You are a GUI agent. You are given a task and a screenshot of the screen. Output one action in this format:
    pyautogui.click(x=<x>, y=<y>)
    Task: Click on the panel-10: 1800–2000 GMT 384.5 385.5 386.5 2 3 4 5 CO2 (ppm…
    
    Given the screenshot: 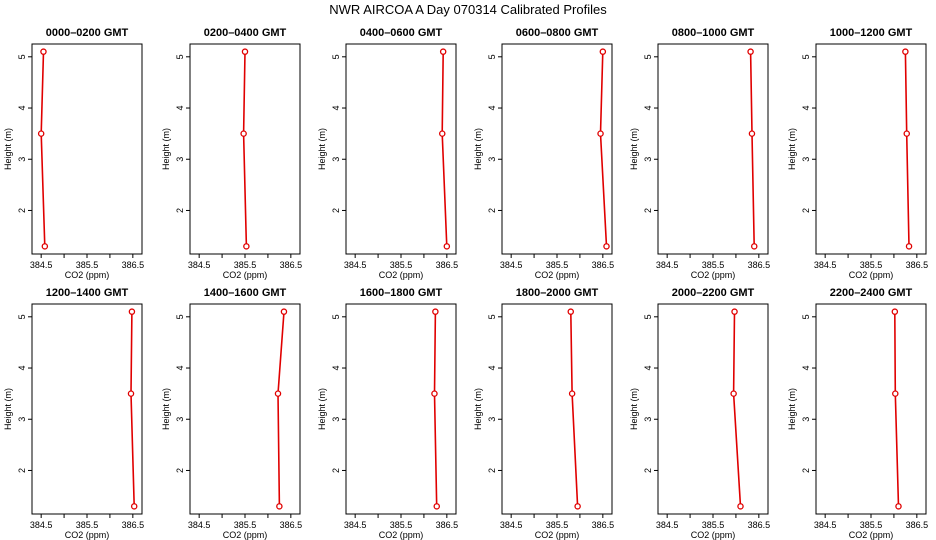 What is the action you would take?
    pyautogui.click(x=543, y=413)
    